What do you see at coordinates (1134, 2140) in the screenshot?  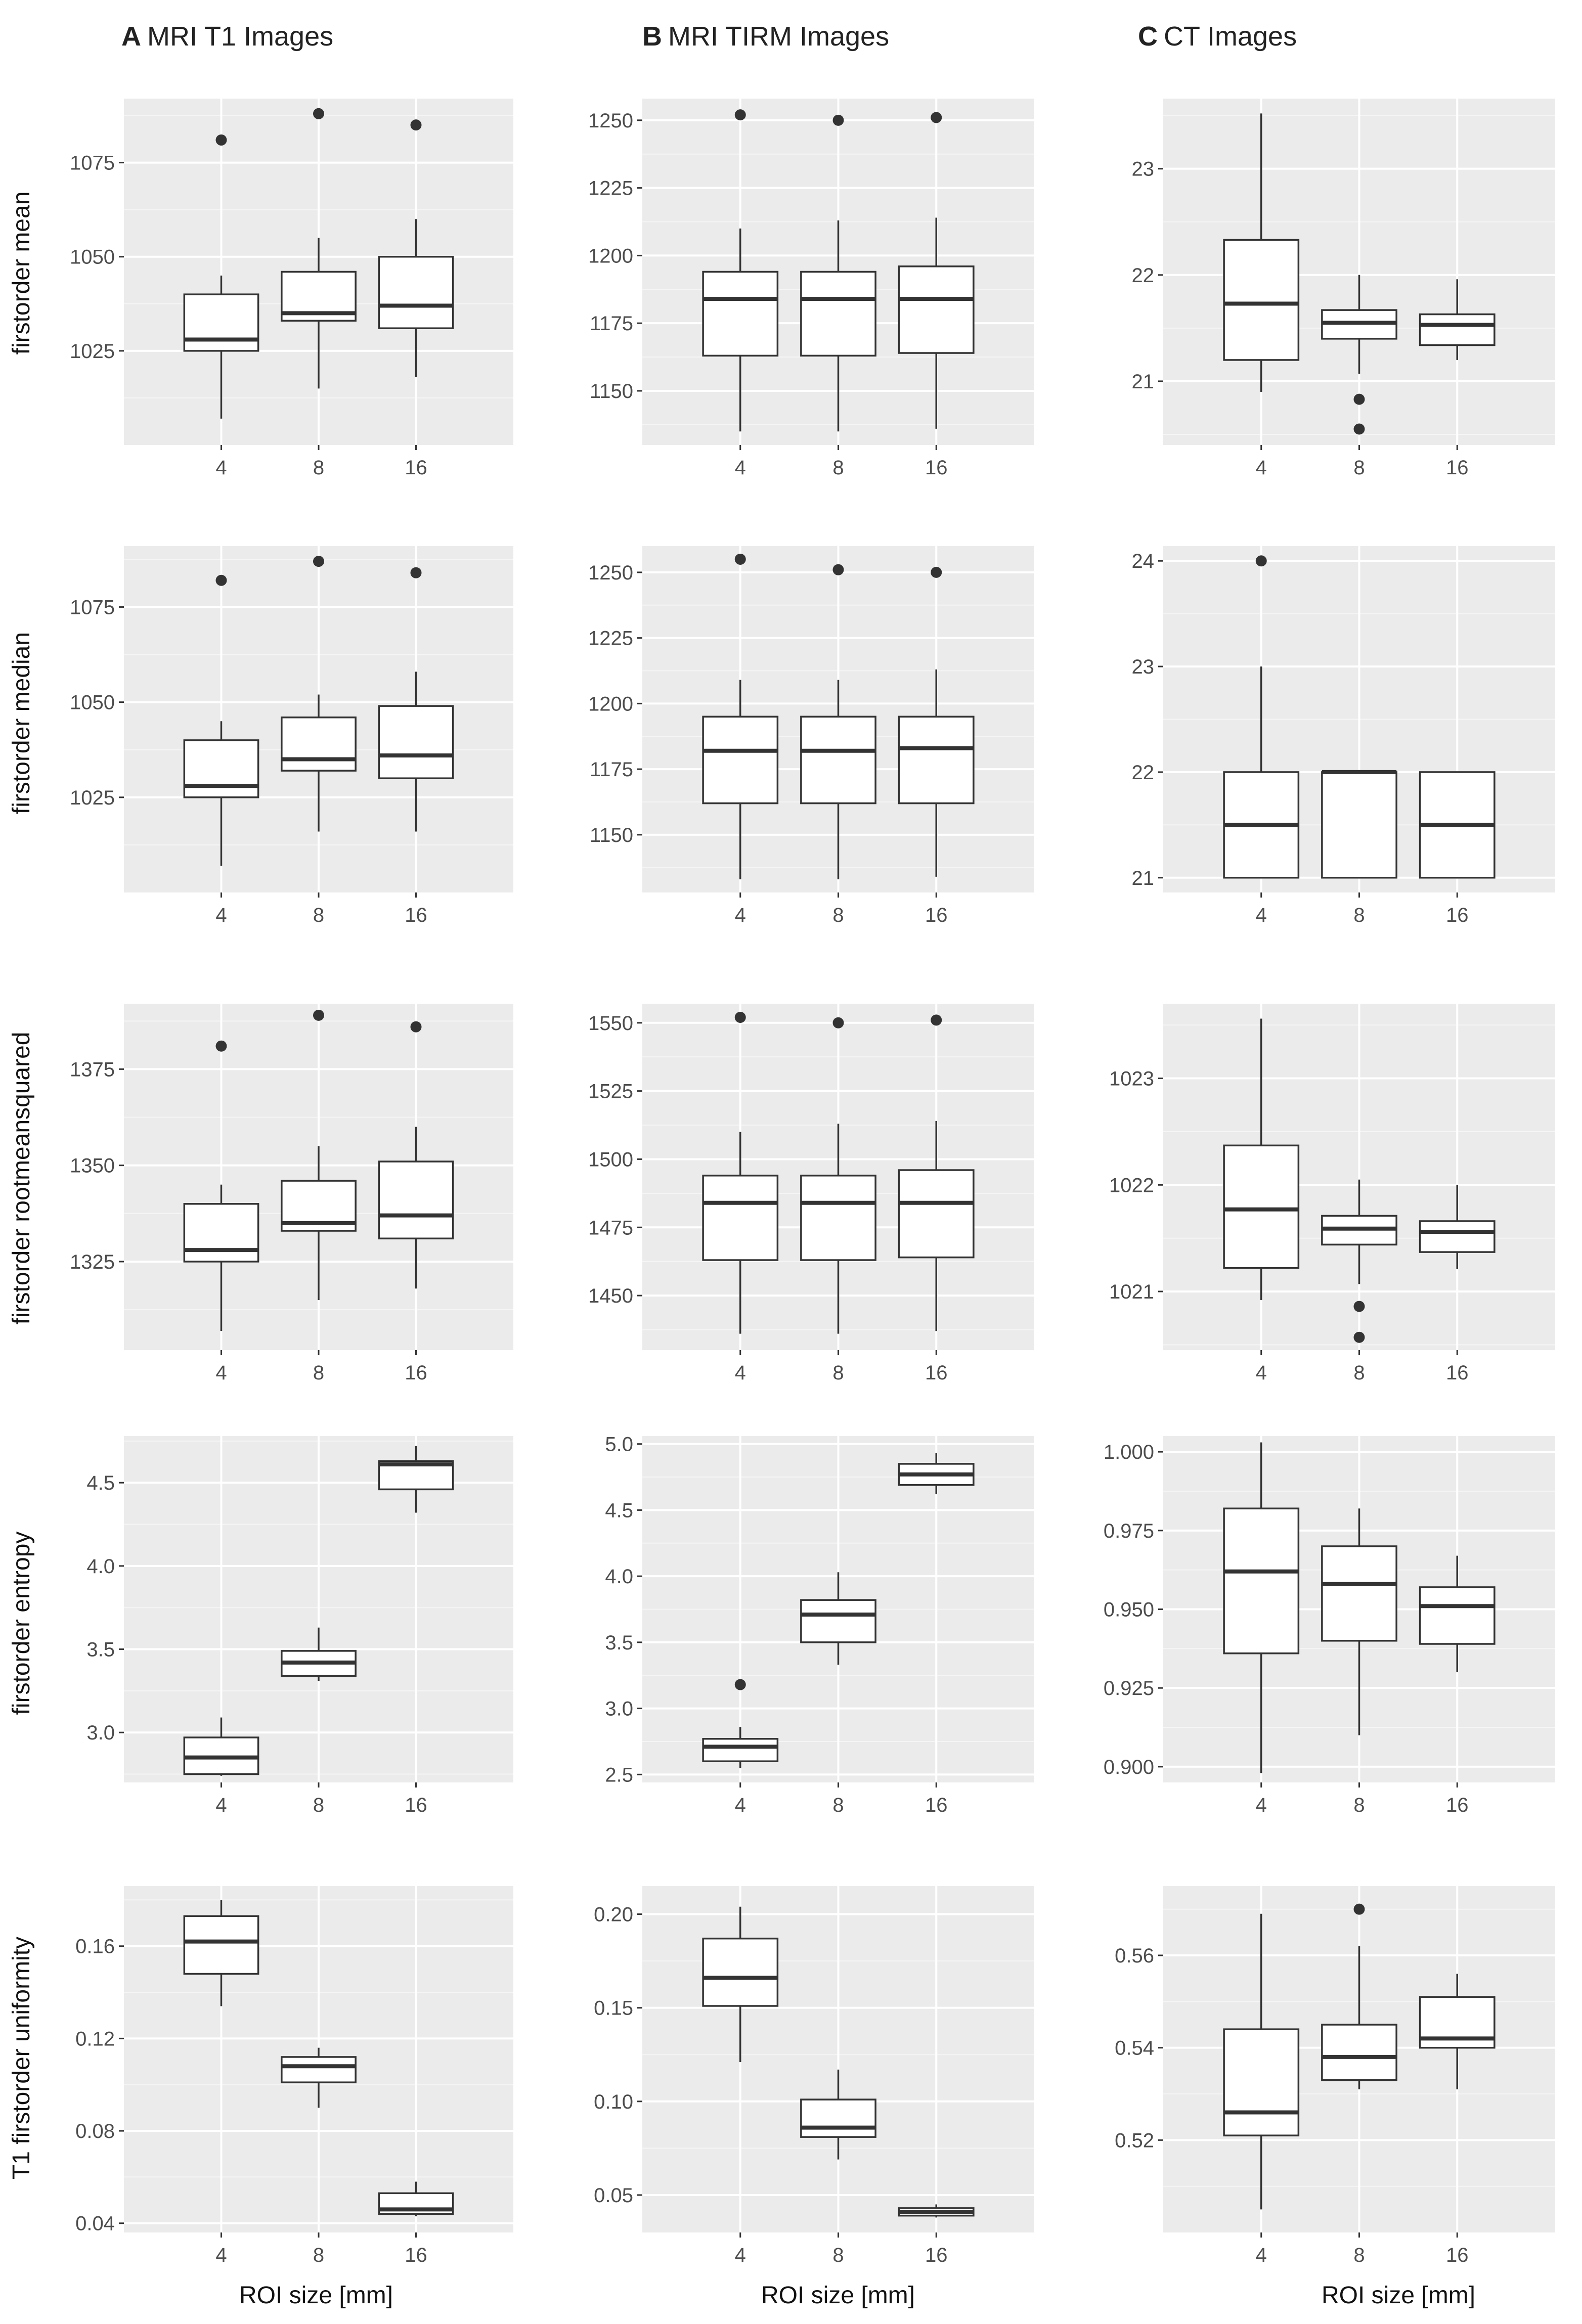 I see `y-tick-label: 0.52` at bounding box center [1134, 2140].